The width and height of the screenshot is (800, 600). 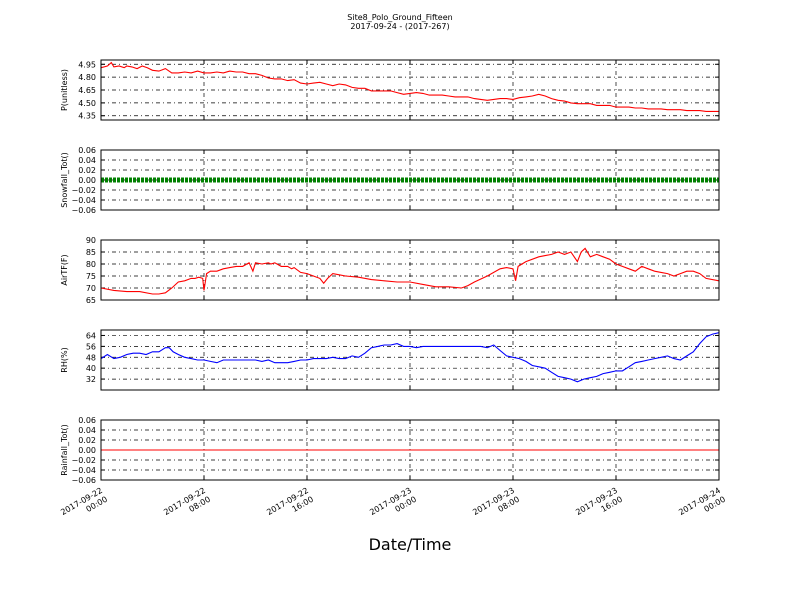 What do you see at coordinates (64, 180) in the screenshot?
I see `y-axis-label: Snowfall_Tot()` at bounding box center [64, 180].